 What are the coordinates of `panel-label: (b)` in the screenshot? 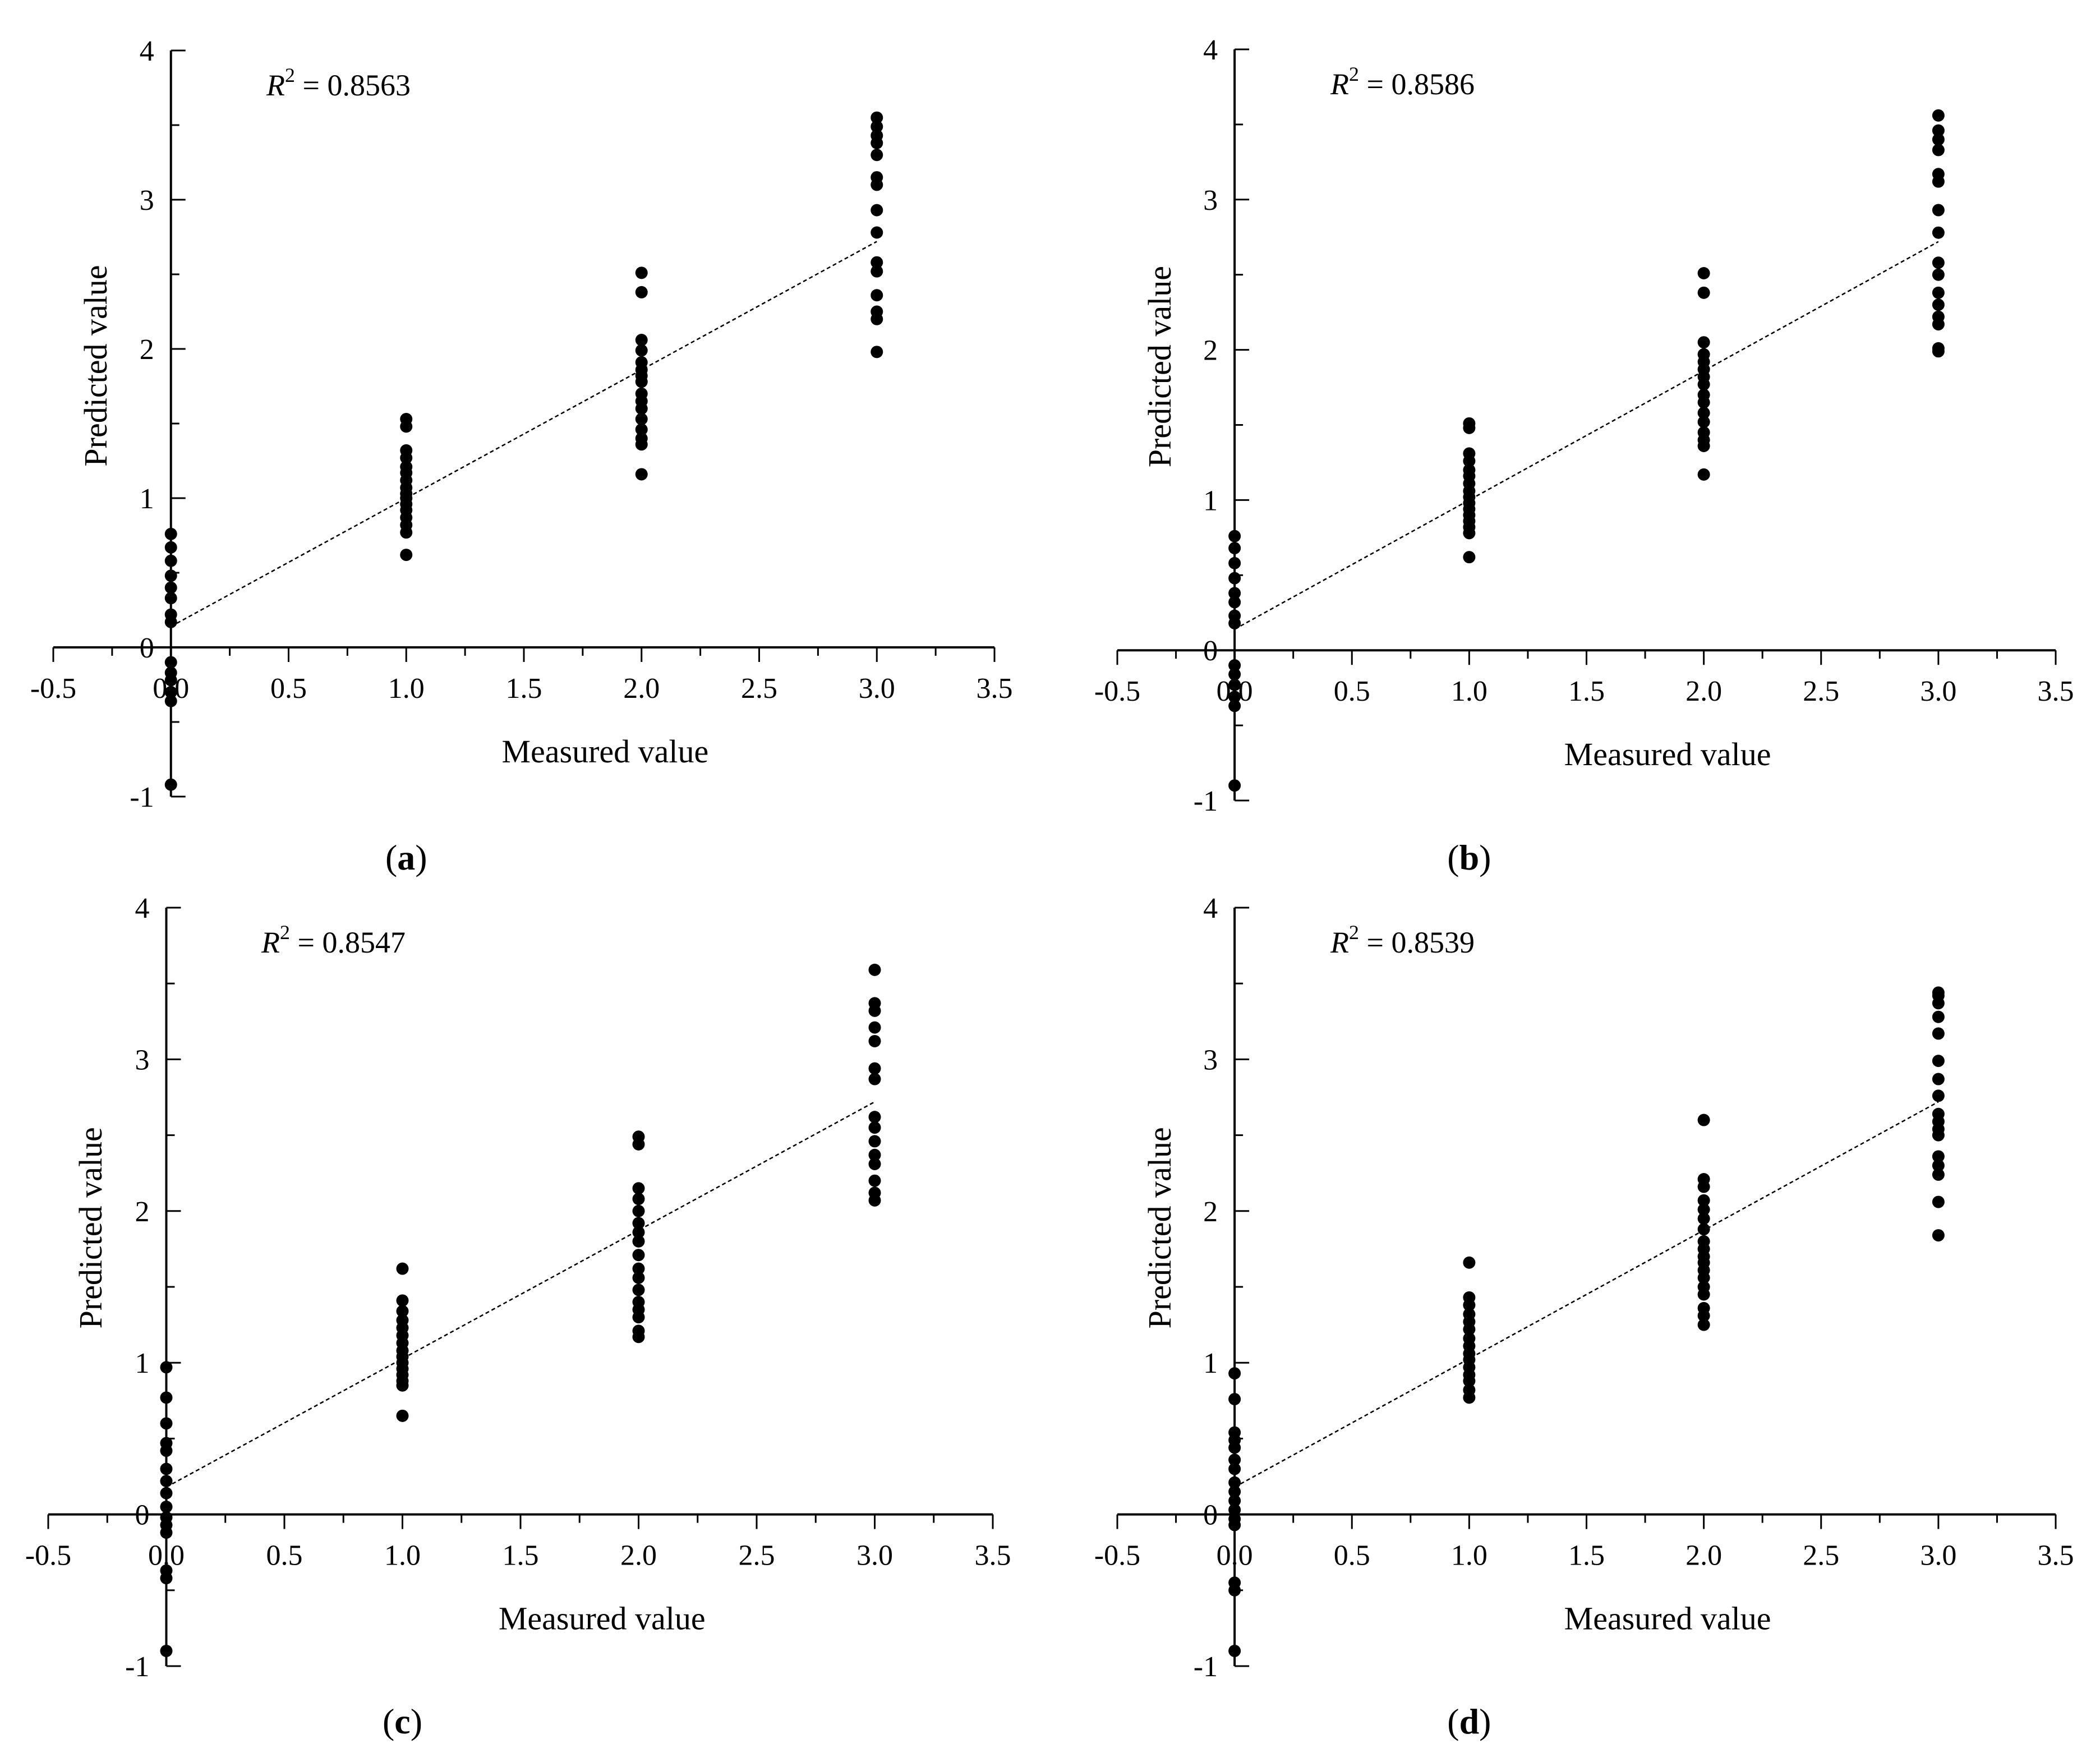 It's located at (1469, 857).